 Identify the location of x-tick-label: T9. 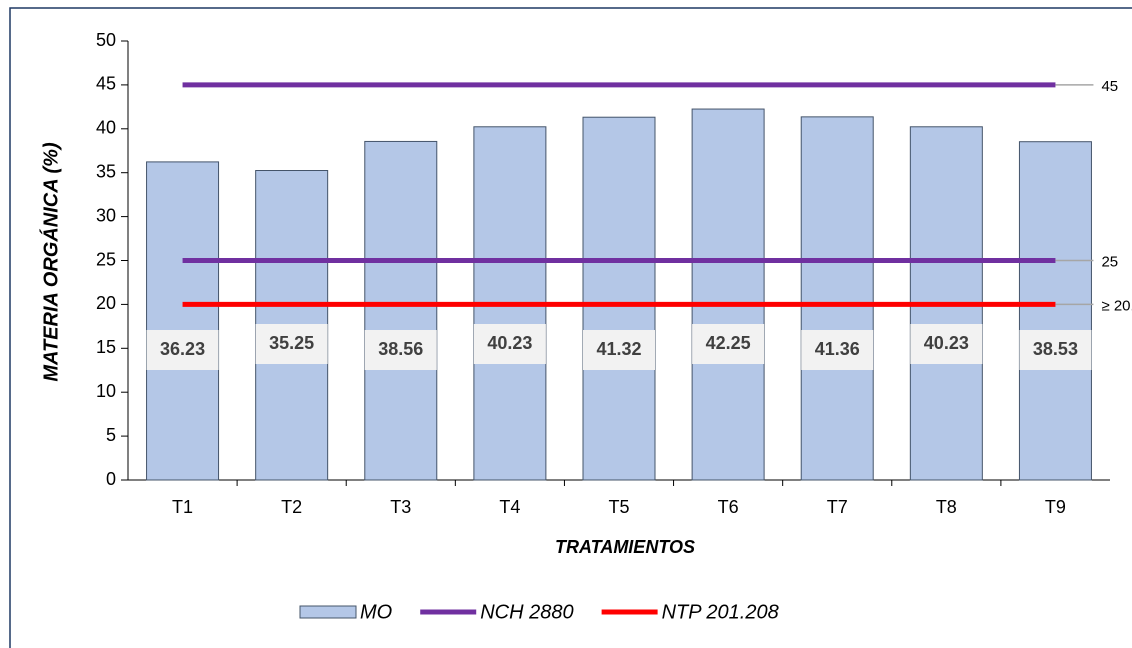
(1055, 507).